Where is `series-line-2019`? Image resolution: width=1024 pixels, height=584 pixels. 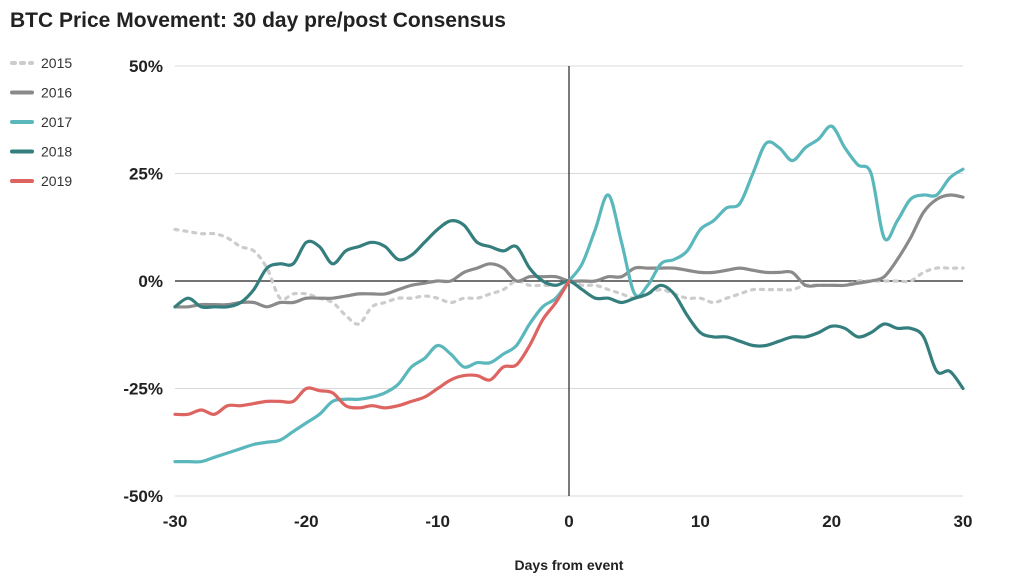 series-line-2019 is located at coordinates (372, 348).